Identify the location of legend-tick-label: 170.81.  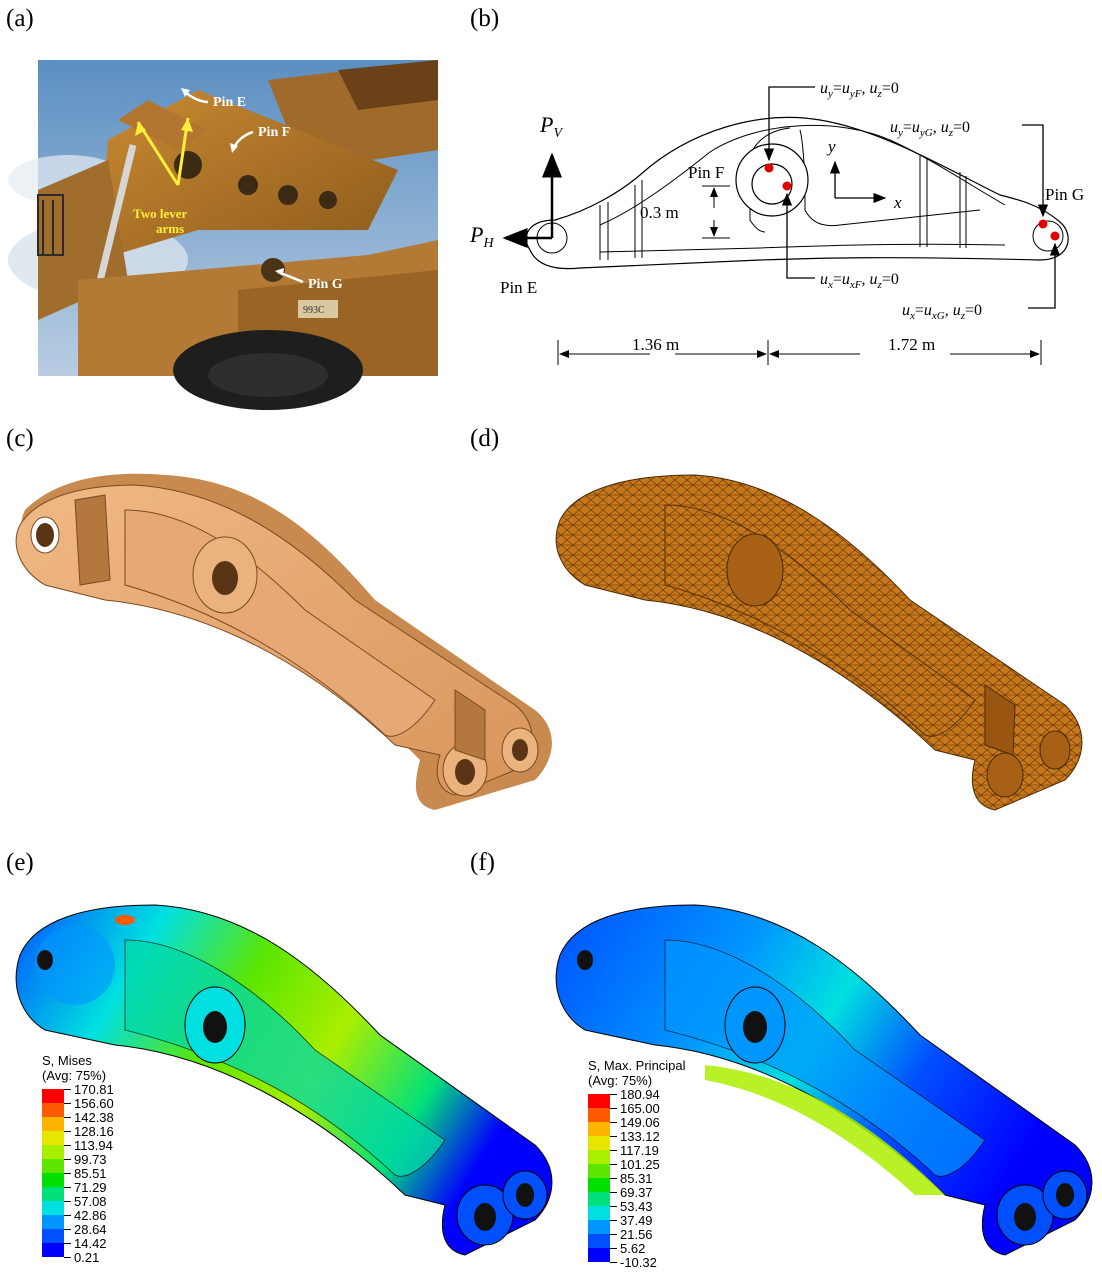
(94, 1089).